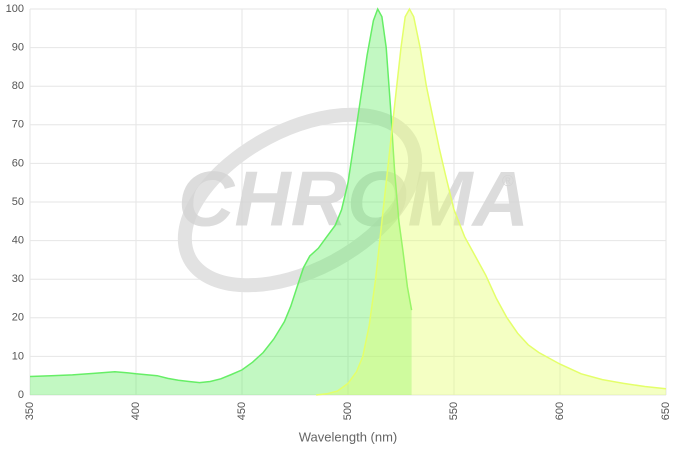 This screenshot has width=682, height=450. Describe the element at coordinates (18, 125) in the screenshot. I see `y-tick-label: 70` at that location.